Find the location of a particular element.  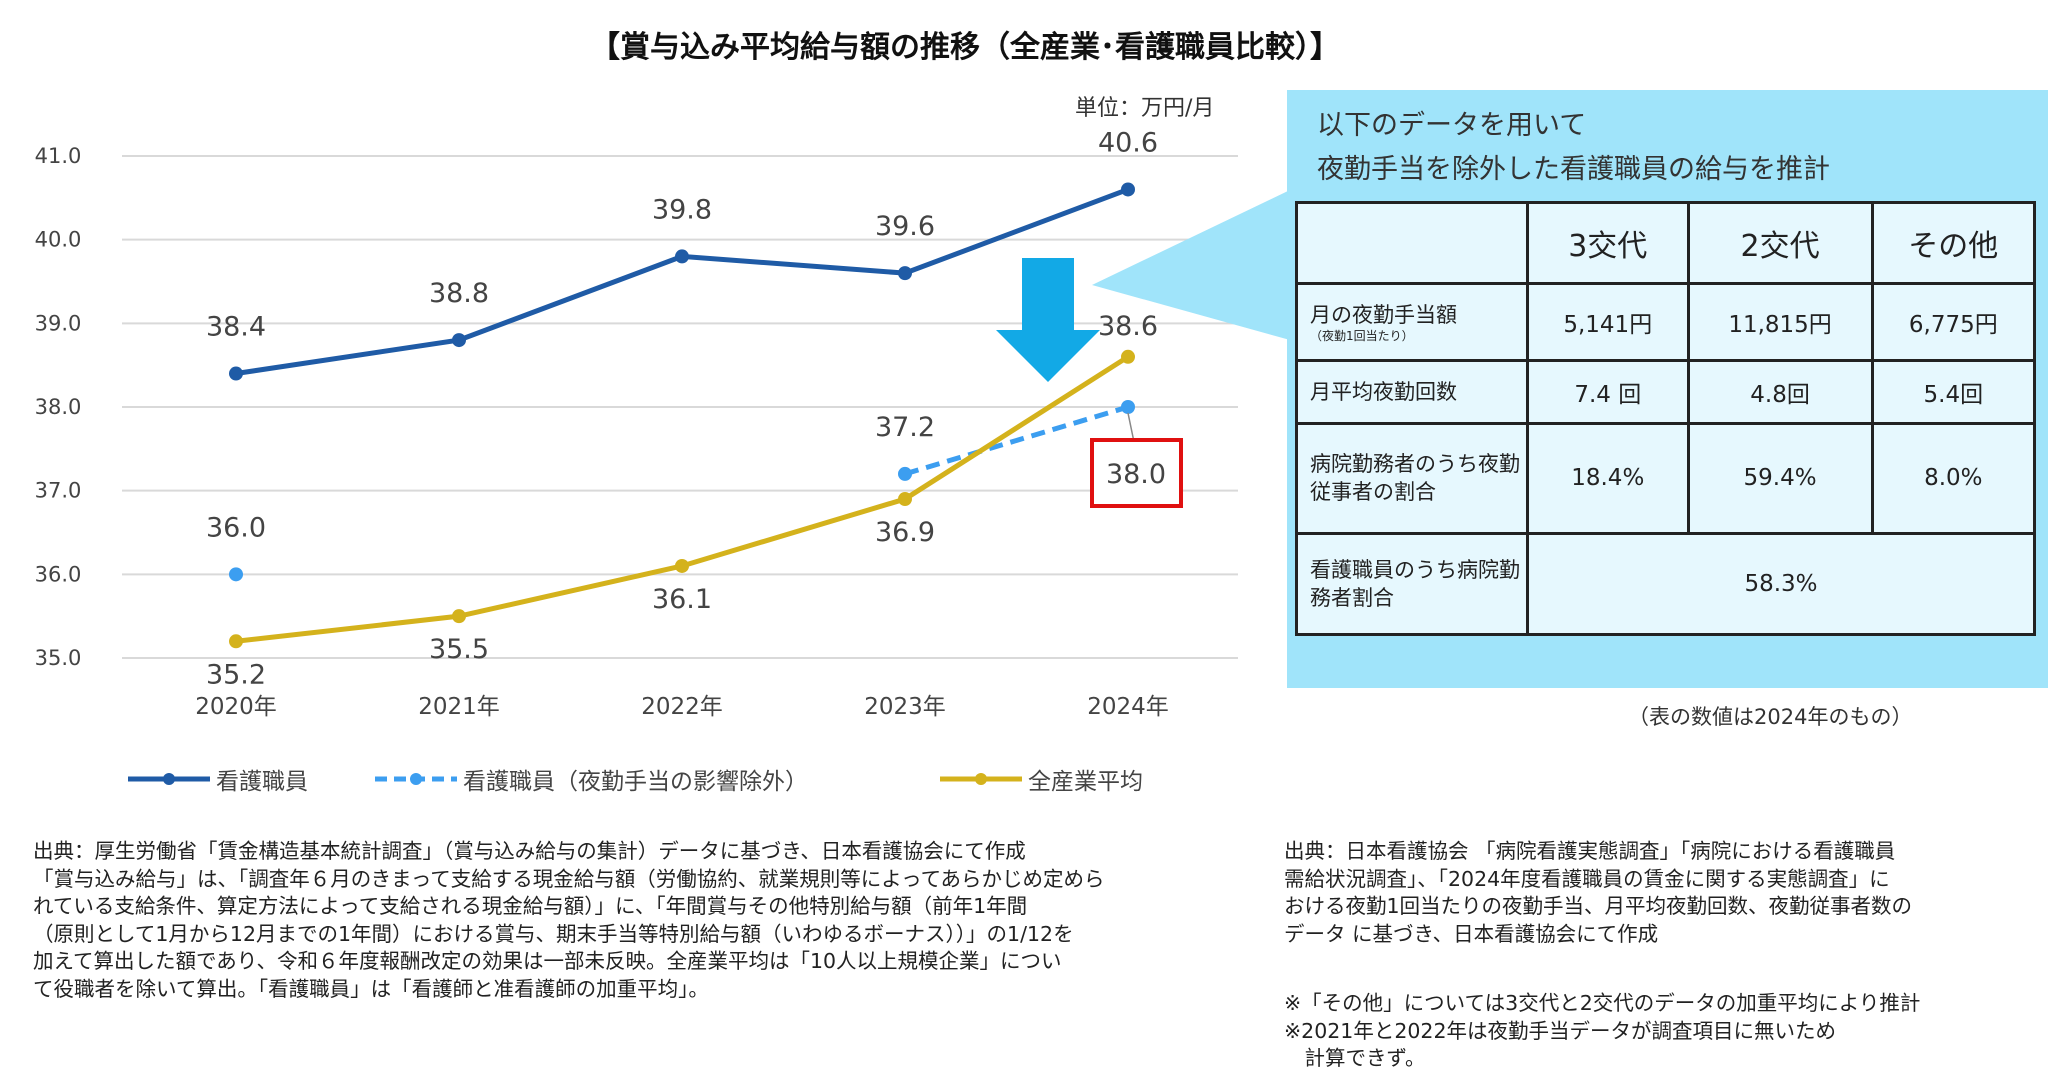

data-label: 39.8 is located at coordinates (682, 209).